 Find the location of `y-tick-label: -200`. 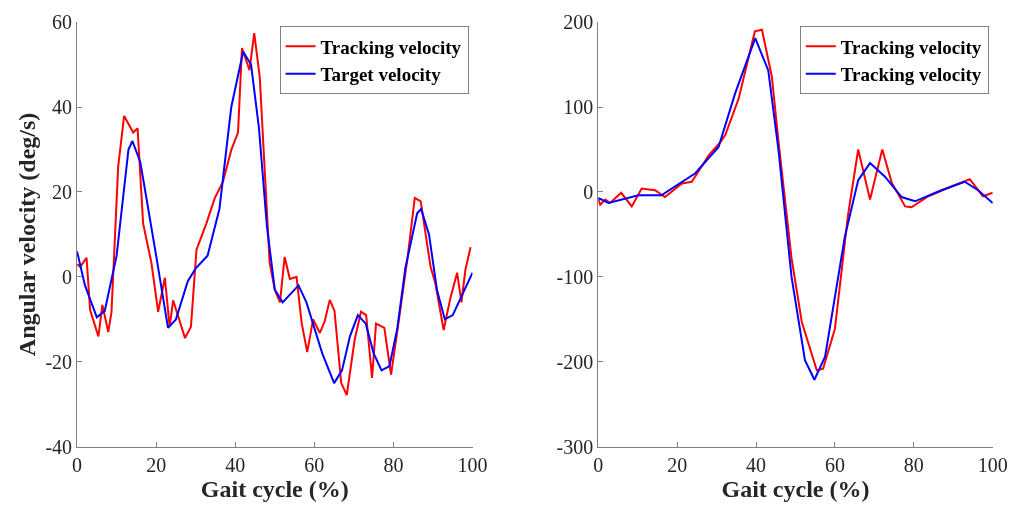

y-tick-label: -200 is located at coordinates (575, 361).